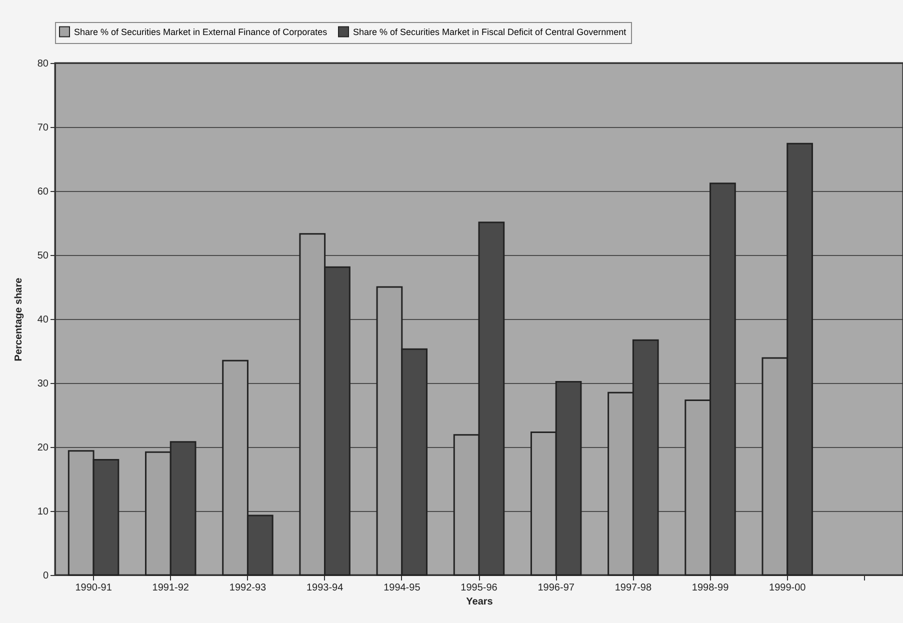 The height and width of the screenshot is (623, 903). Describe the element at coordinates (711, 588) in the screenshot. I see `x-tick-label: 1998-99` at that location.